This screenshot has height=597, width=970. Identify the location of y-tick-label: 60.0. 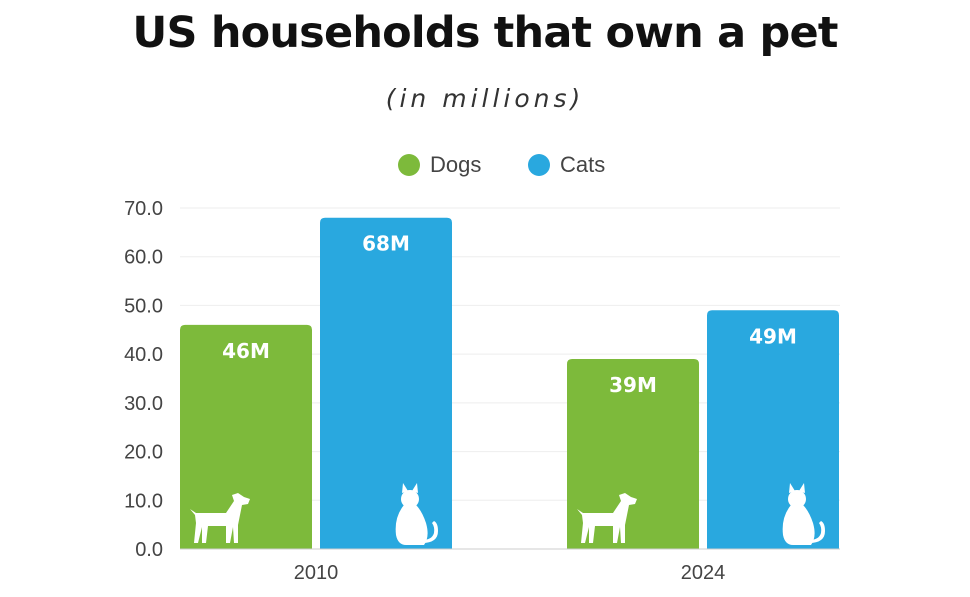
(143, 258).